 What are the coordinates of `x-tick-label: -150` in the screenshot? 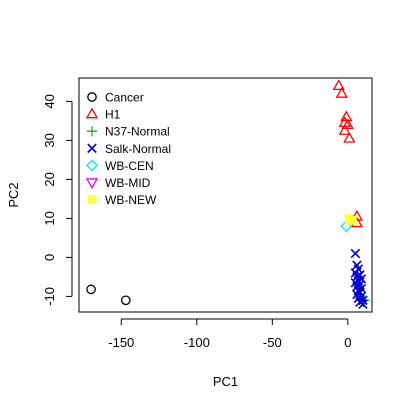 It's located at (121, 342).